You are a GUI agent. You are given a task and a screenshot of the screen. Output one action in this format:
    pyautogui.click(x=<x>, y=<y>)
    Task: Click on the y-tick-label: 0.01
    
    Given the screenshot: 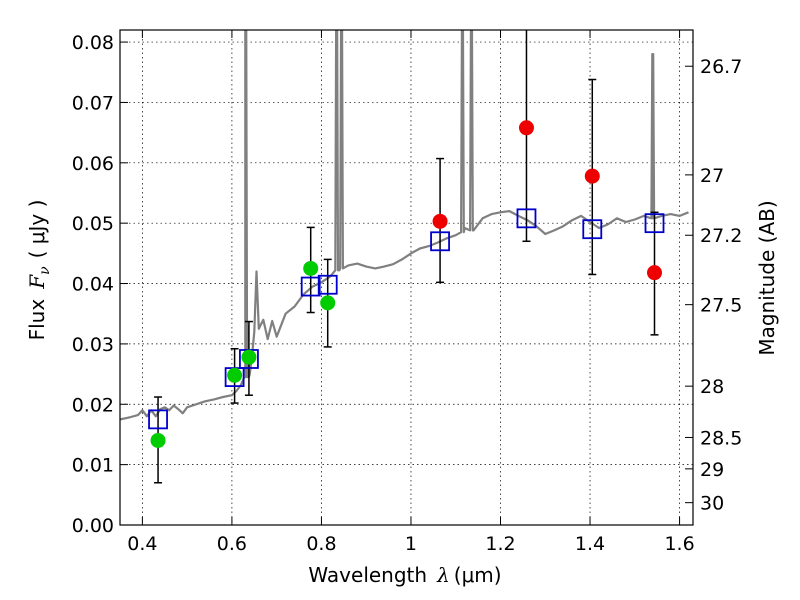 What is the action you would take?
    pyautogui.click(x=93, y=466)
    